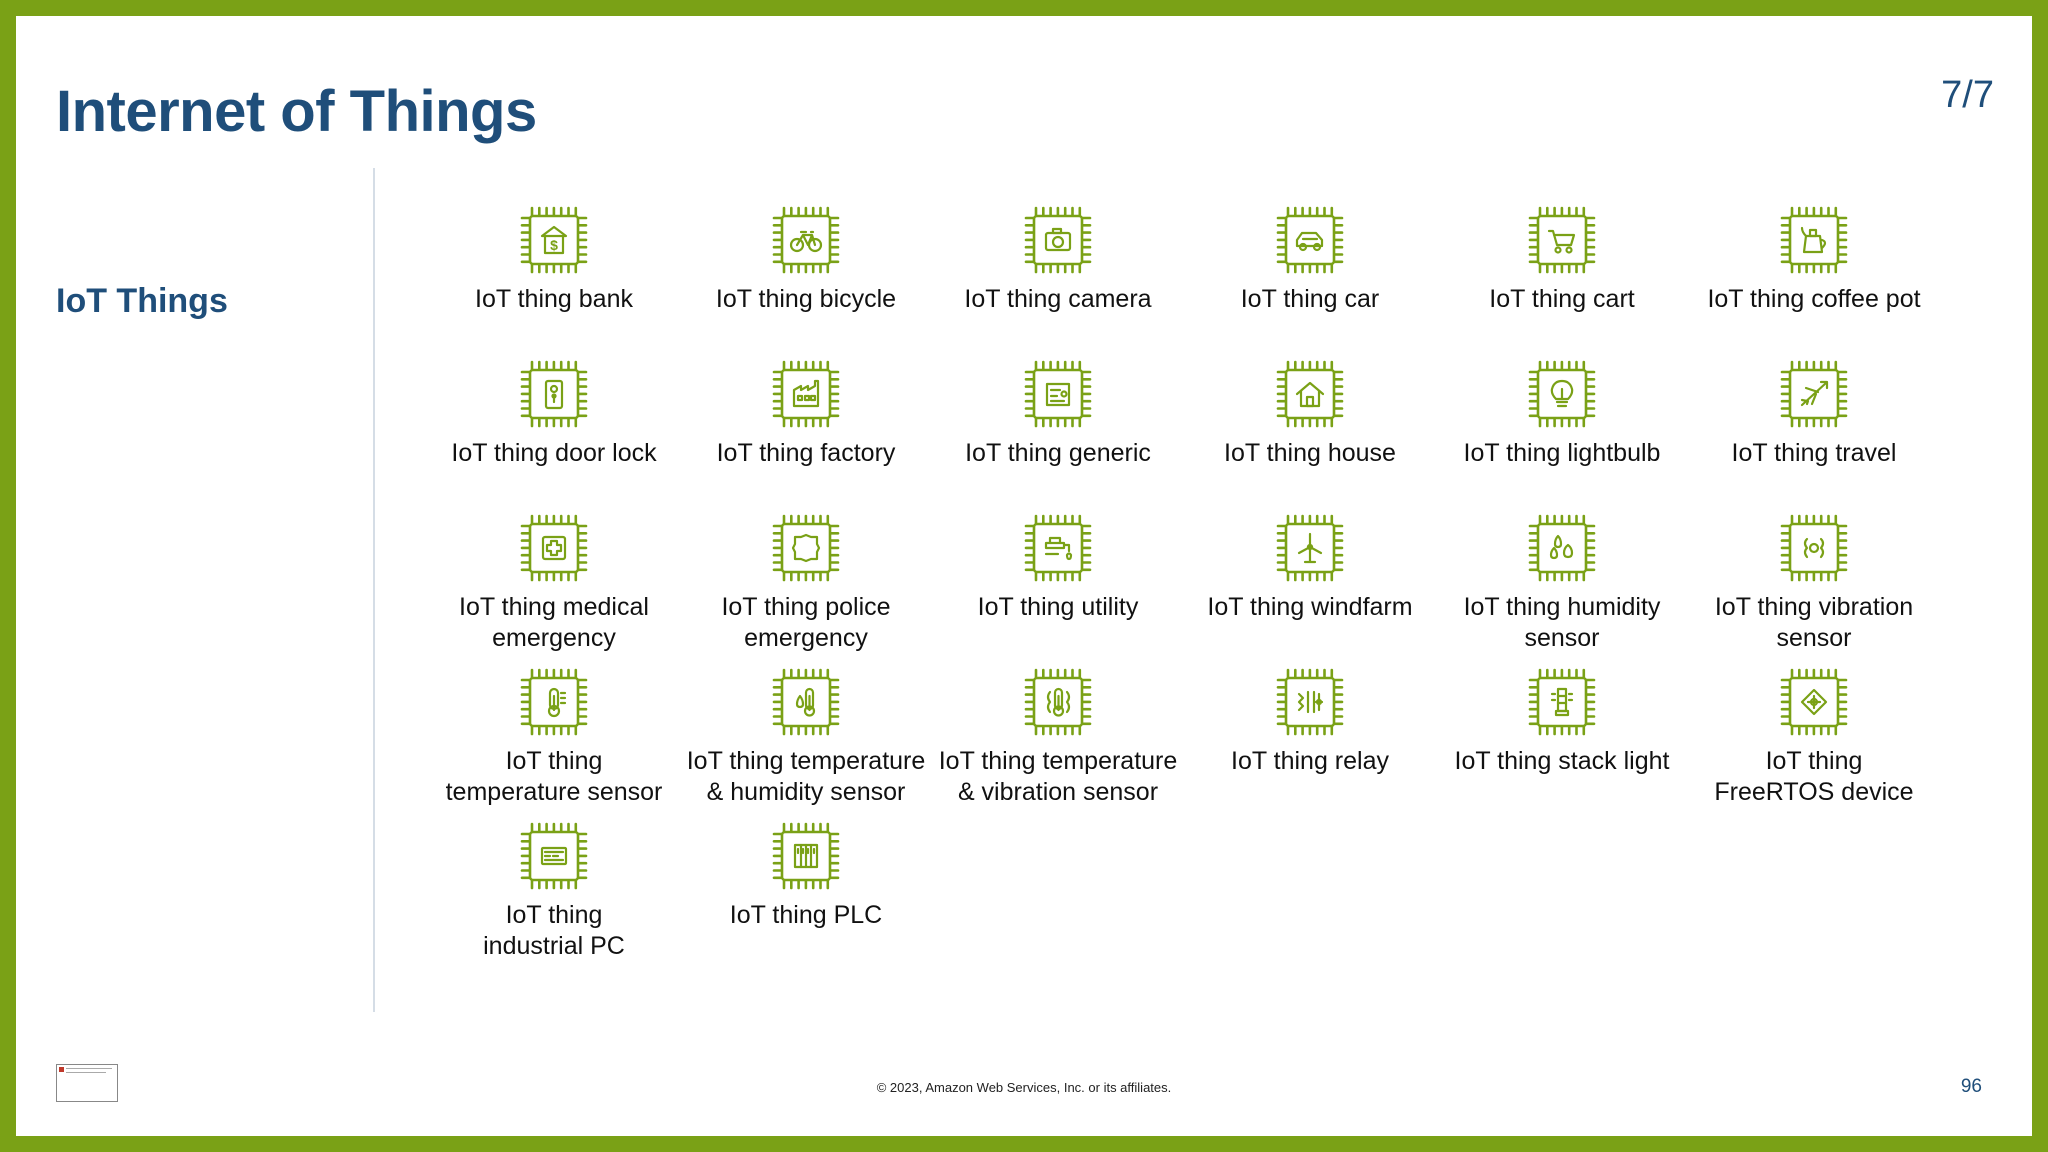 Image resolution: width=2048 pixels, height=1152 pixels. I want to click on broken-image-placeholder, so click(87, 1083).